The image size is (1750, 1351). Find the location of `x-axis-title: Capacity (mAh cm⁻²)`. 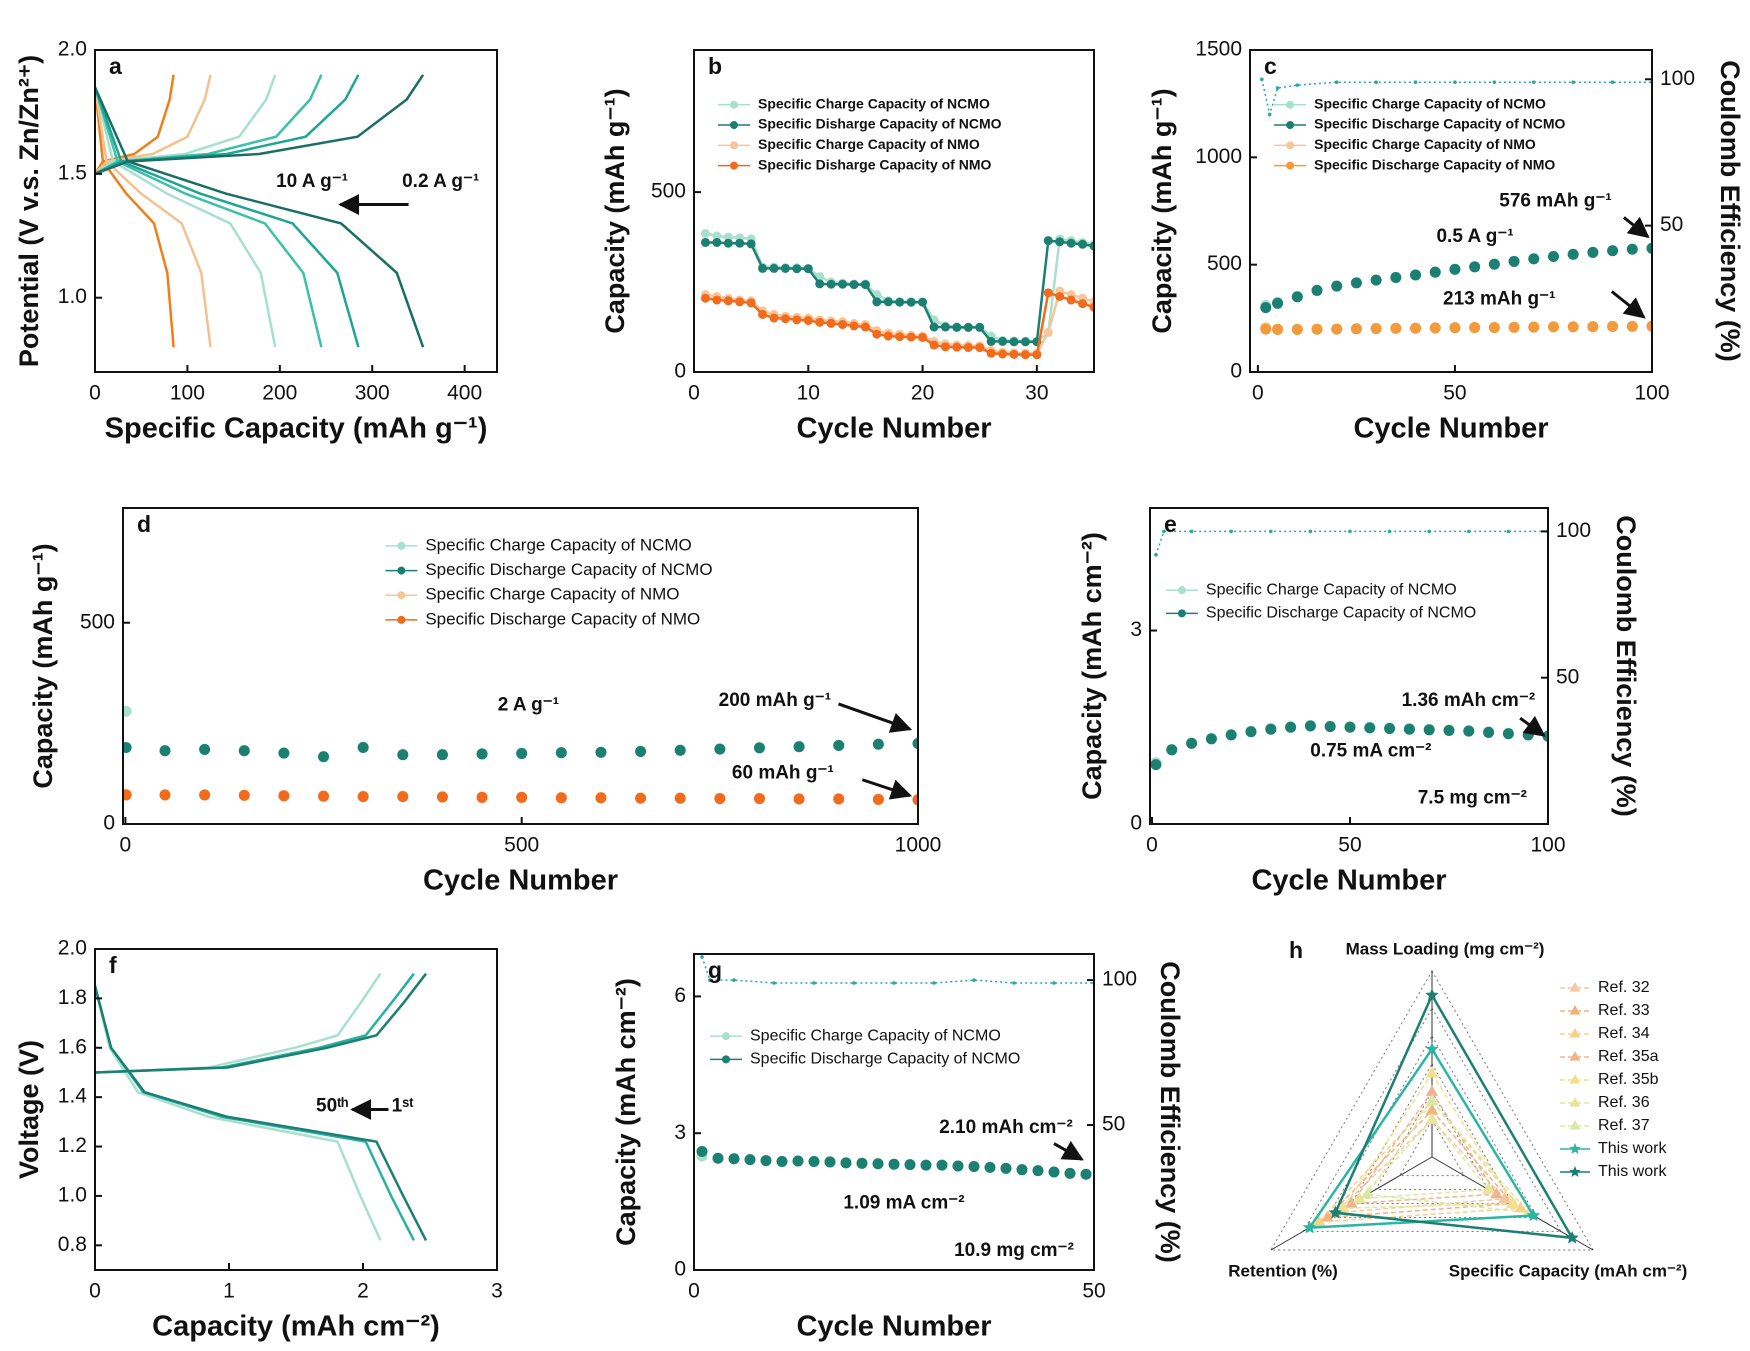

x-axis-title: Capacity (mAh cm⁻²) is located at coordinates (296, 1327).